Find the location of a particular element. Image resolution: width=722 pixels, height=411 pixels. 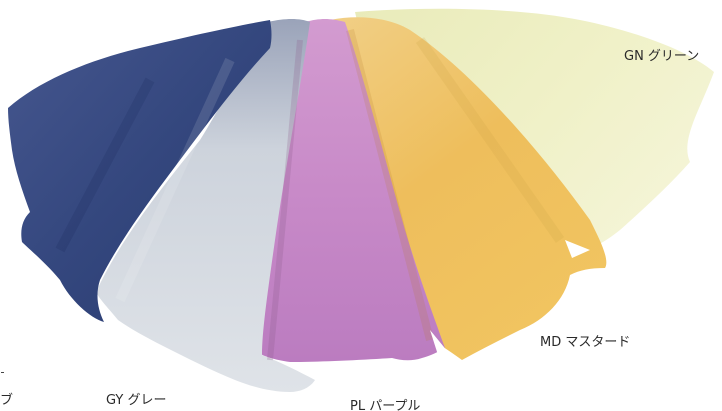

label-edge-fragment: ブ is located at coordinates (7, 400).